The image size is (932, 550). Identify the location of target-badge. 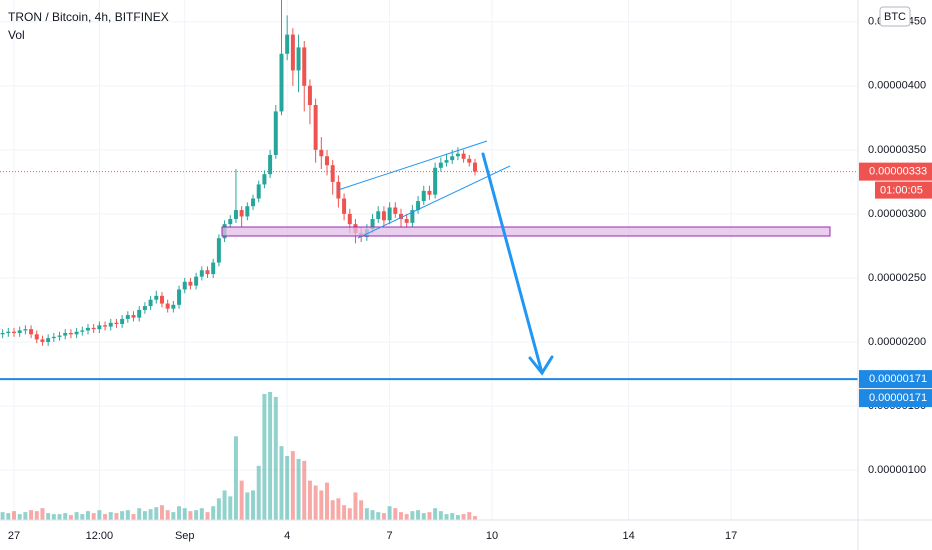
(895, 379).